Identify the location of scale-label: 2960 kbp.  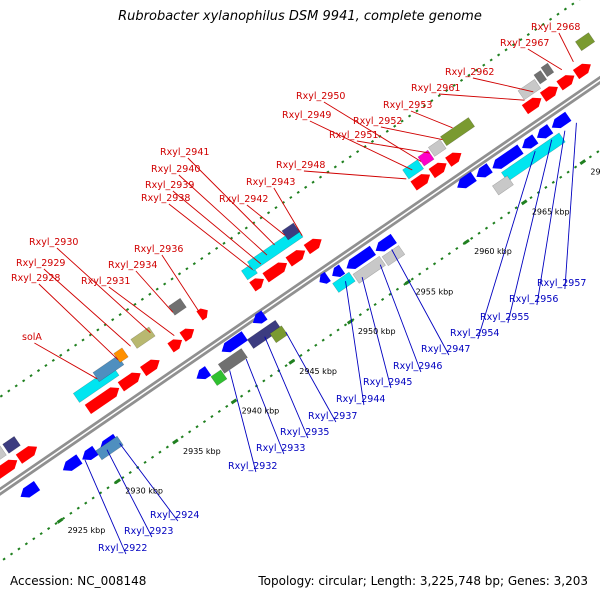
(493, 251).